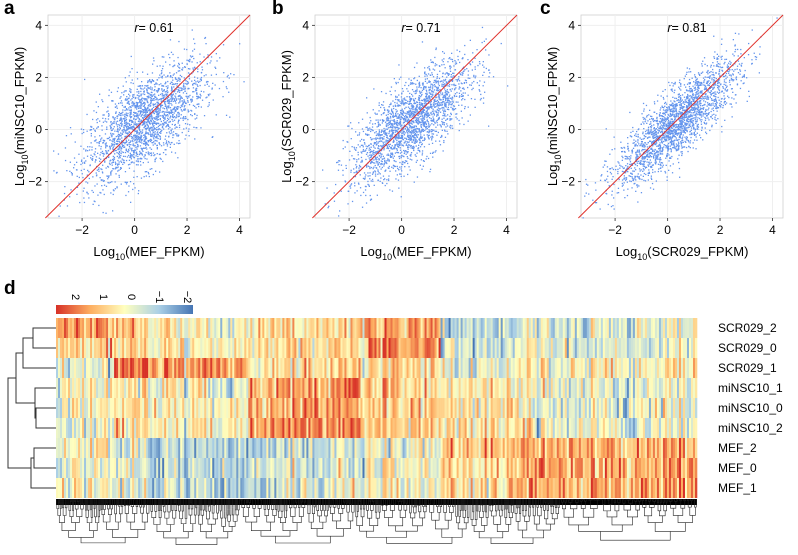 Image resolution: width=798 pixels, height=555 pixels. Describe the element at coordinates (148, 253) in the screenshot. I see `x-axis-label: Log10(MEF_FPKM)` at that location.